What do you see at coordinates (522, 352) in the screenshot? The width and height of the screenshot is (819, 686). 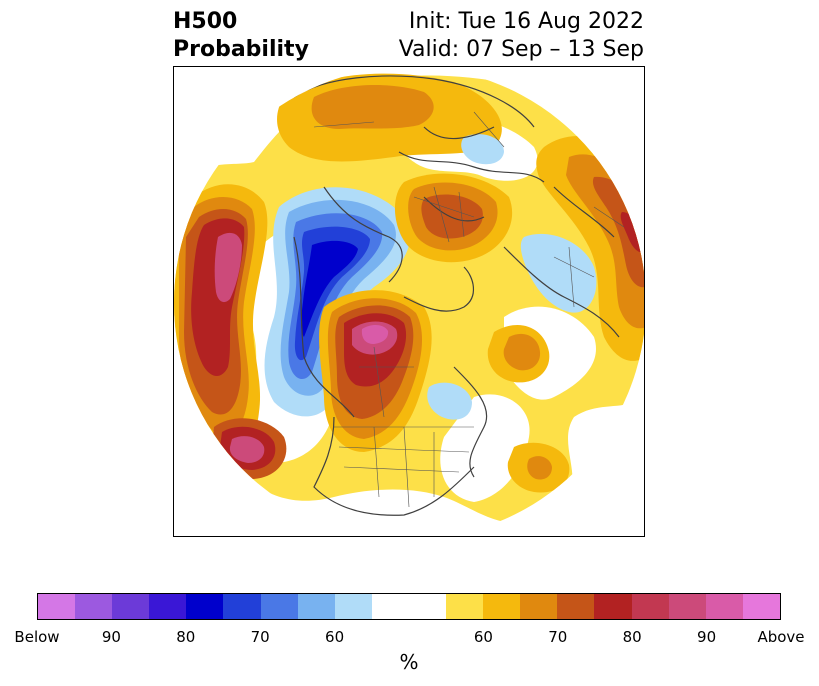 I see `above-region-midatlantic-orange` at bounding box center [522, 352].